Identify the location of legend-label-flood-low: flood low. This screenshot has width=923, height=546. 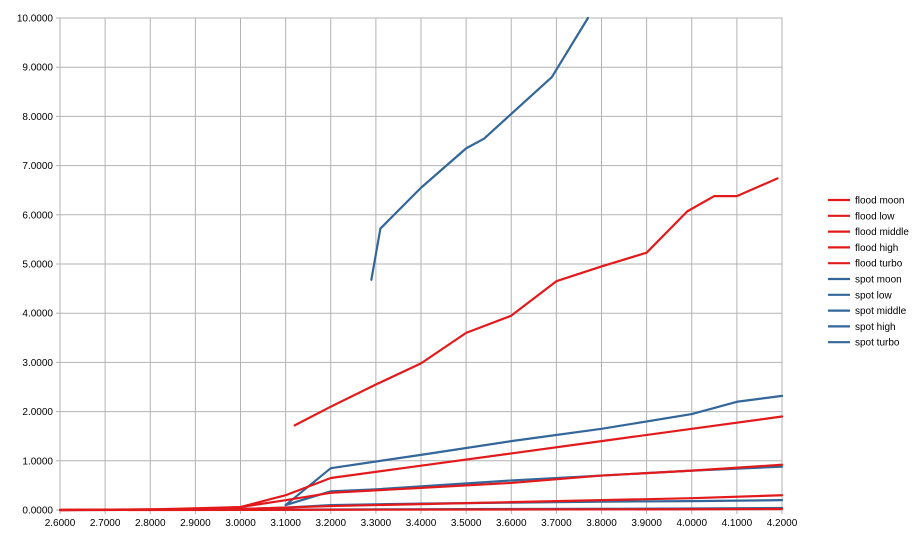
(875, 216).